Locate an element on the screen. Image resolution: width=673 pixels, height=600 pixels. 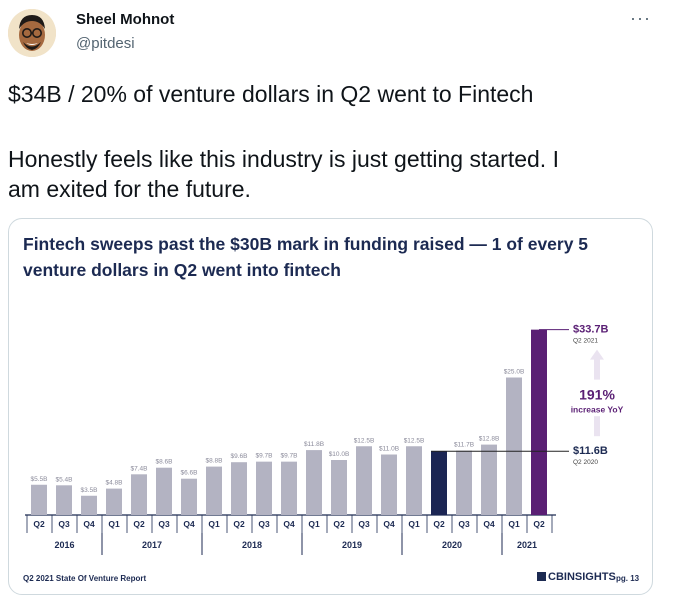
bar-value-label: $3.5B is located at coordinates (89, 490).